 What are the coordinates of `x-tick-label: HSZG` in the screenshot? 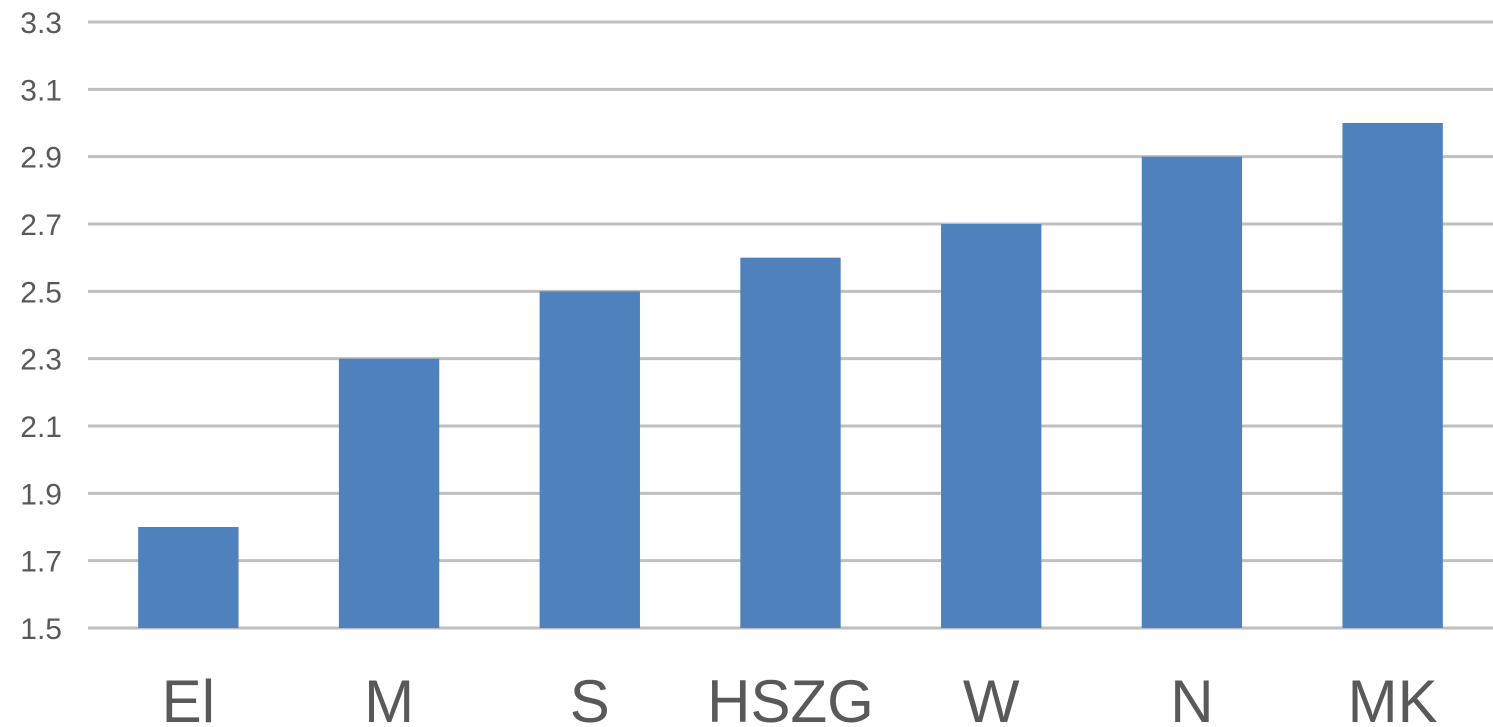 It's located at (790, 697).